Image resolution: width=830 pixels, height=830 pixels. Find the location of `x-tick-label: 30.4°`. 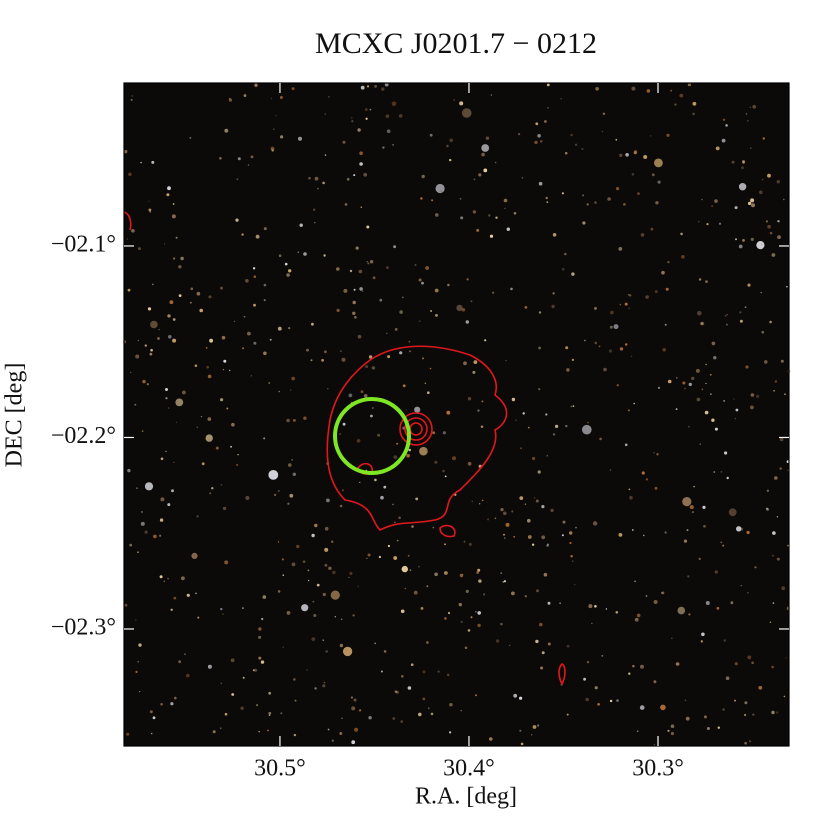

x-tick-label: 30.4° is located at coordinates (469, 769).